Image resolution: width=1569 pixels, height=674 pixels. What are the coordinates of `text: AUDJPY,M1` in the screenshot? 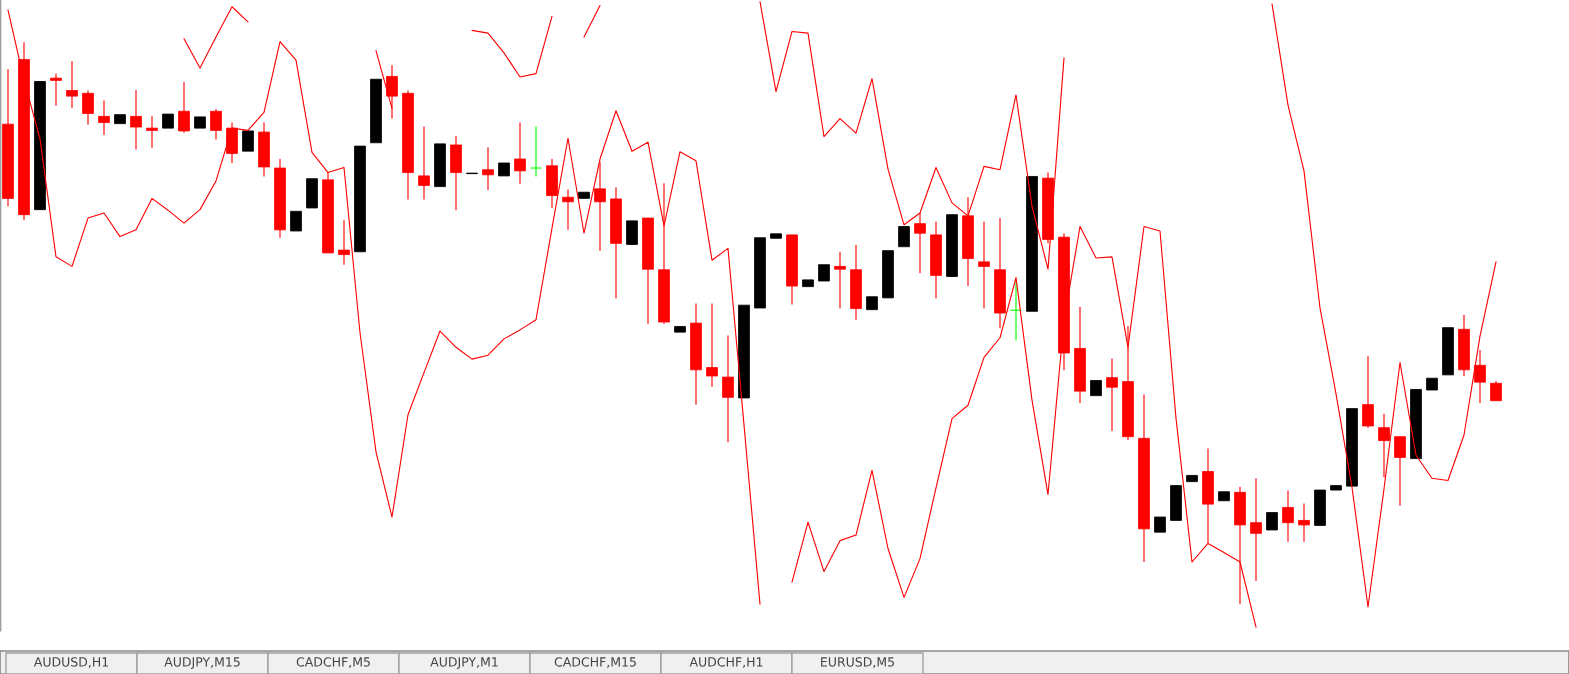 It's located at (464, 663).